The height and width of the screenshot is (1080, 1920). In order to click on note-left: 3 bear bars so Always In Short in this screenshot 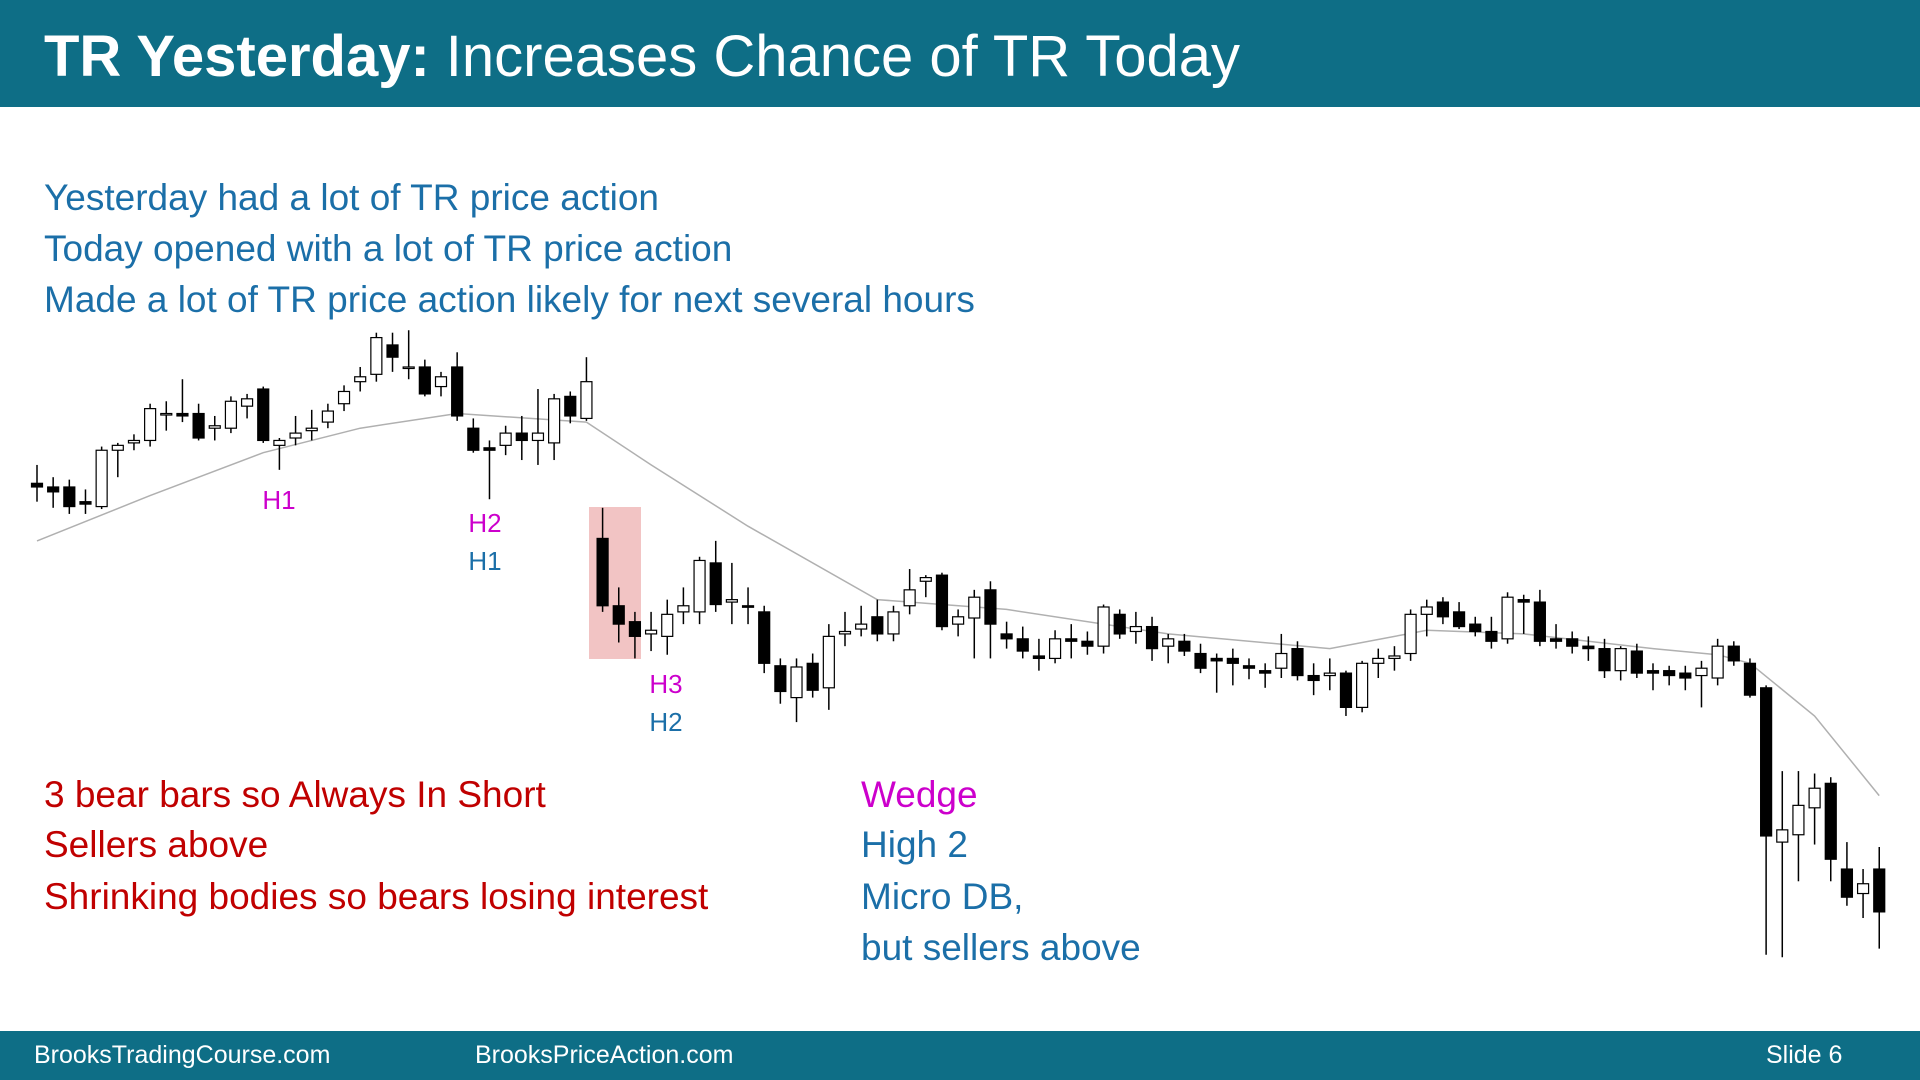, I will do `click(295, 794)`.